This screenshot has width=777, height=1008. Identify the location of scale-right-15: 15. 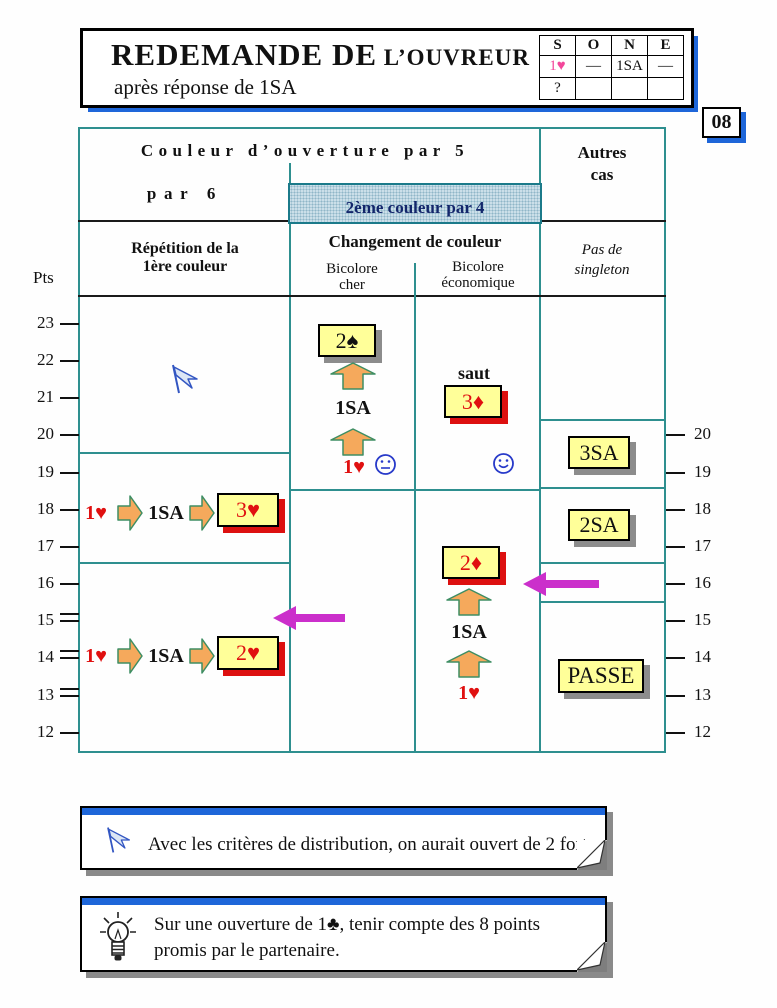
(702, 619).